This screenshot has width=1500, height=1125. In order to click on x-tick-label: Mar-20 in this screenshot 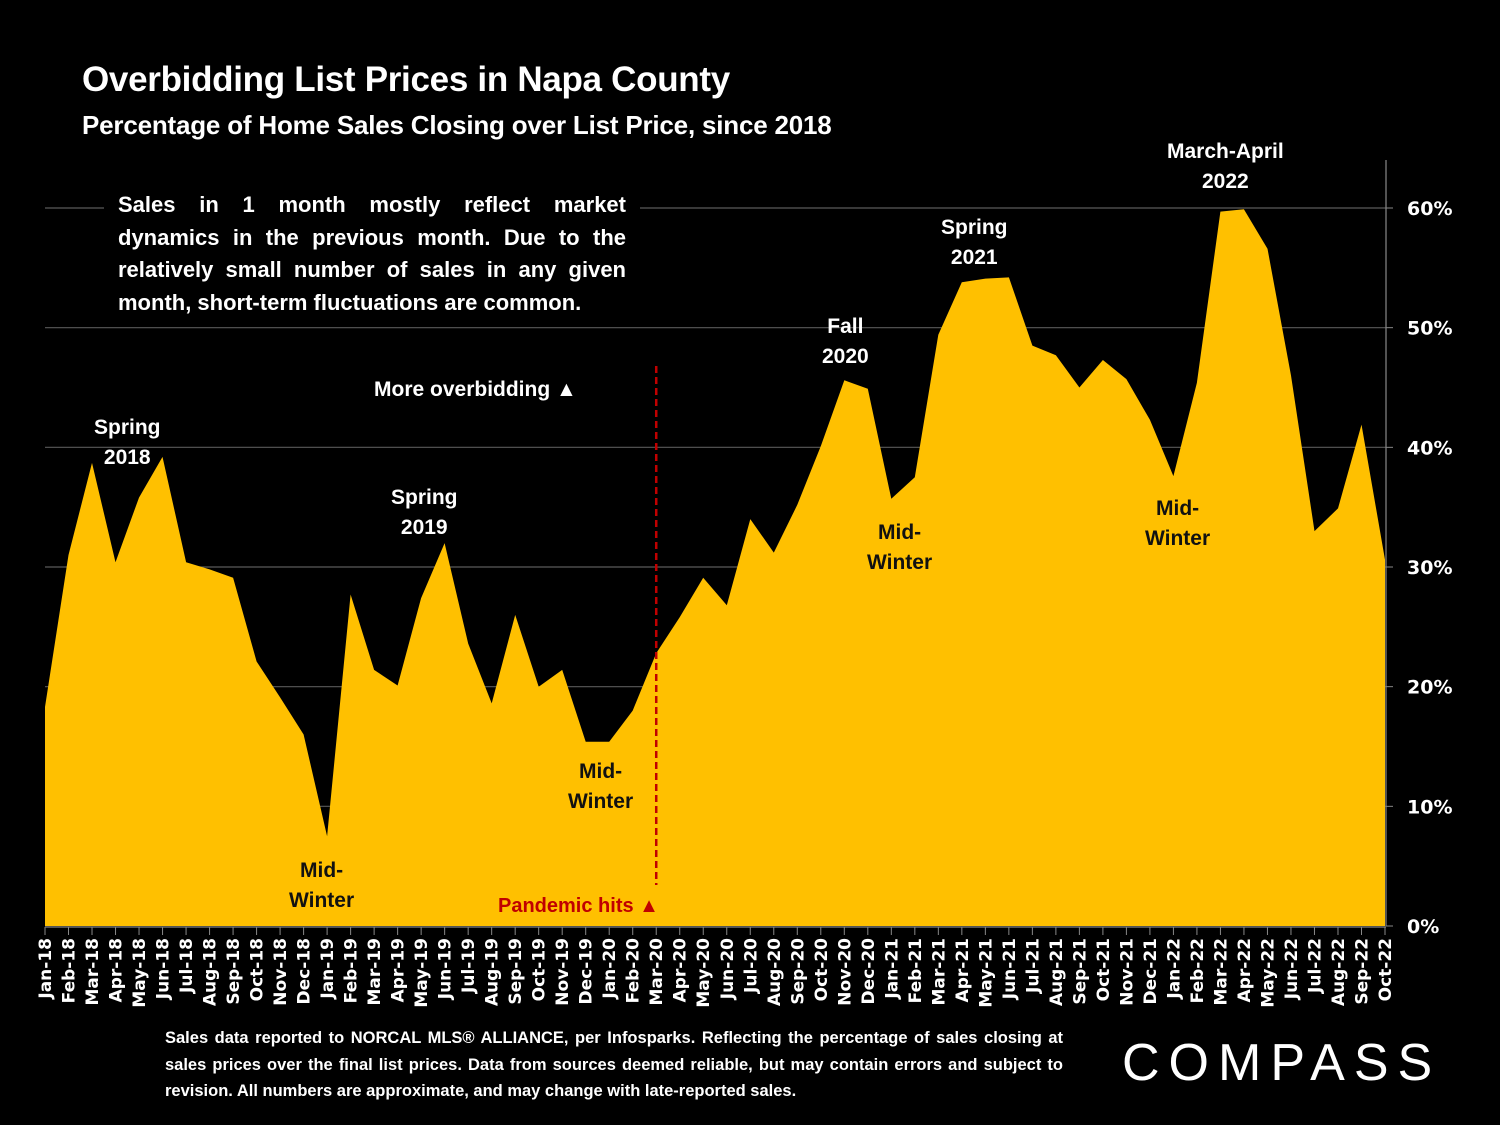, I will do `click(657, 972)`.